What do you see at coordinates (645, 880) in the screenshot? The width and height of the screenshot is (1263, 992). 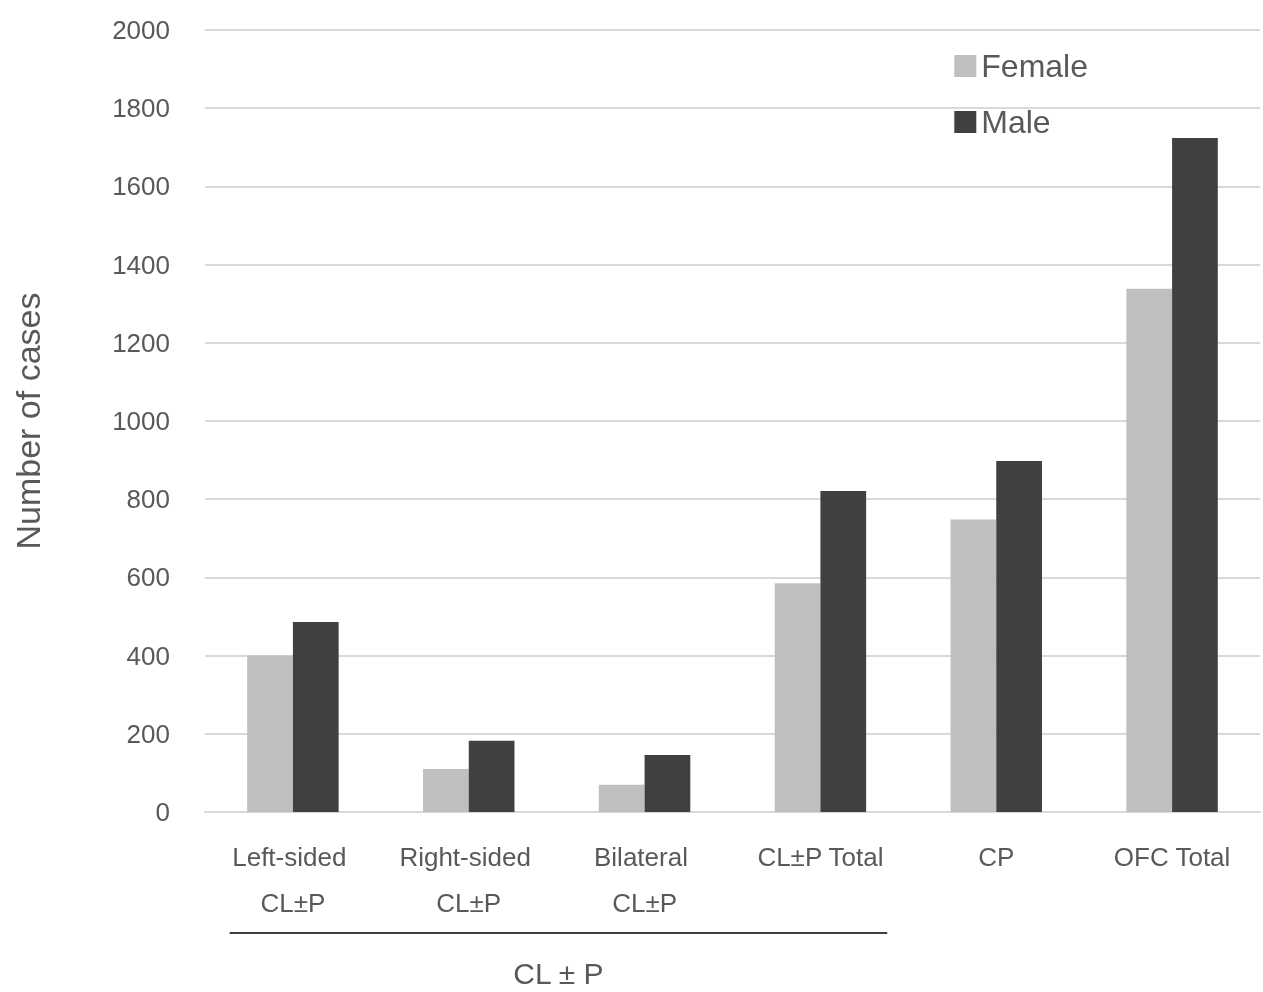 I see `x-tick-label: Bilateral CL±P` at bounding box center [645, 880].